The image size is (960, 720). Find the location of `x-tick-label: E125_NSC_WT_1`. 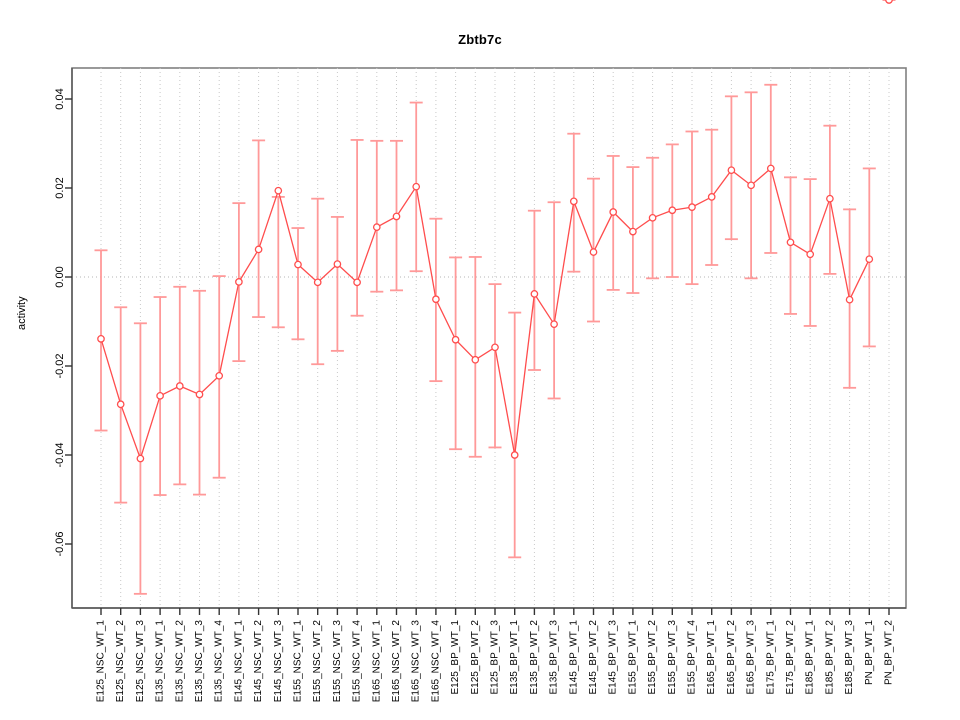

x-tick-label: E125_NSC_WT_1 is located at coordinates (101, 661).